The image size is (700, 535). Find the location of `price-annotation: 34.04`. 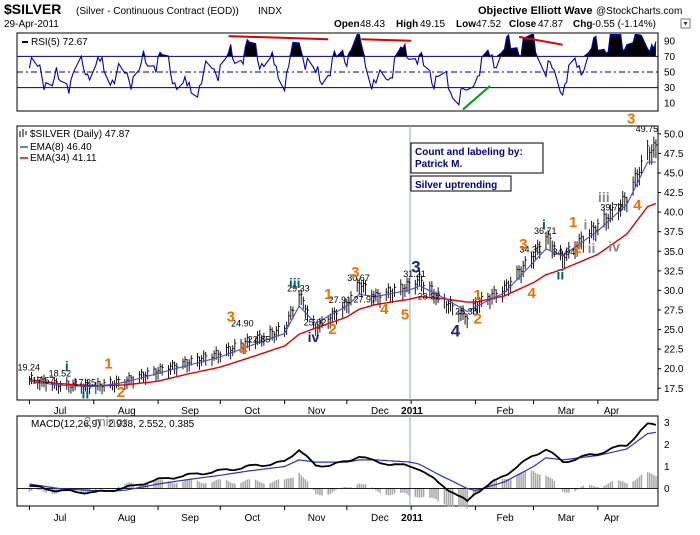

price-annotation: 34.04 is located at coordinates (564, 252).